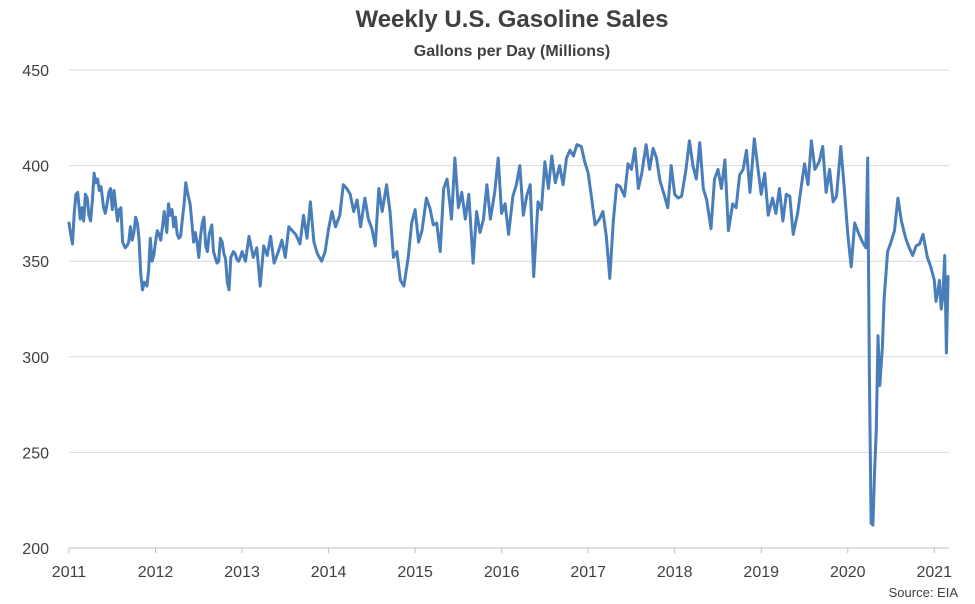 The image size is (975, 604). I want to click on y-tick-label: 250, so click(35, 453).